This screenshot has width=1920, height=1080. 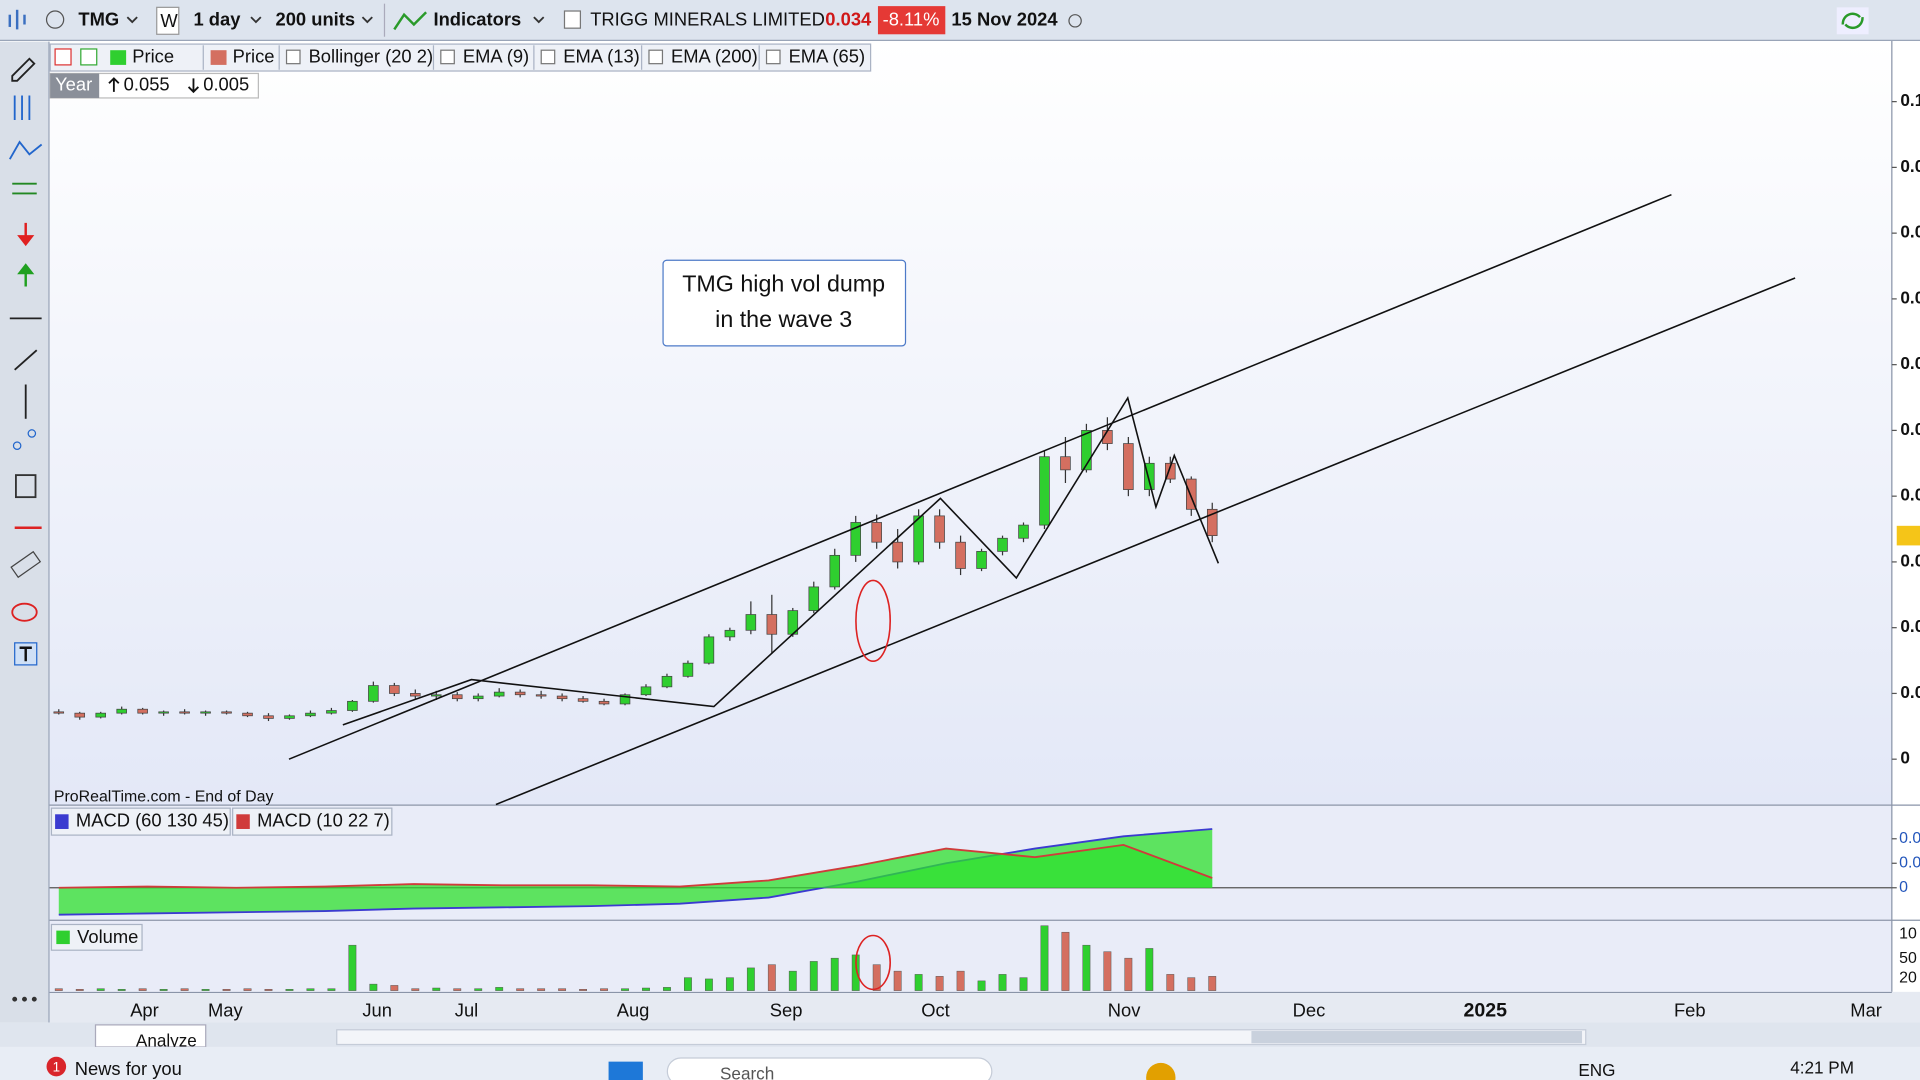 I want to click on legend-item: EMA (9), so click(x=496, y=55).